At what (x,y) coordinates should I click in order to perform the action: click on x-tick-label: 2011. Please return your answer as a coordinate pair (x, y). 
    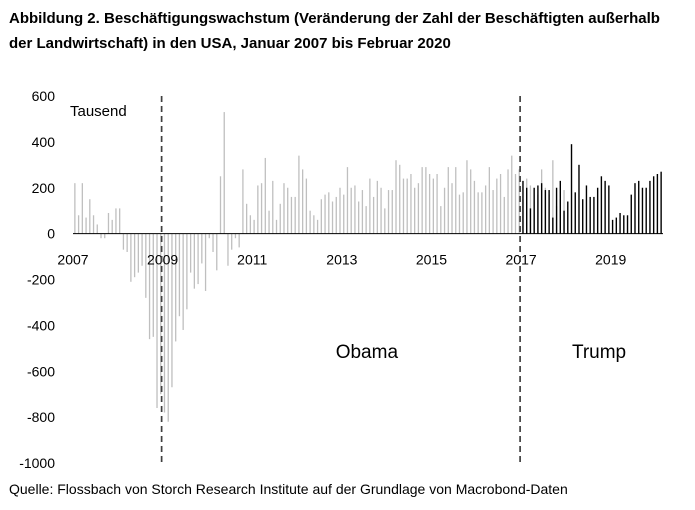
    Looking at the image, I should click on (252, 260).